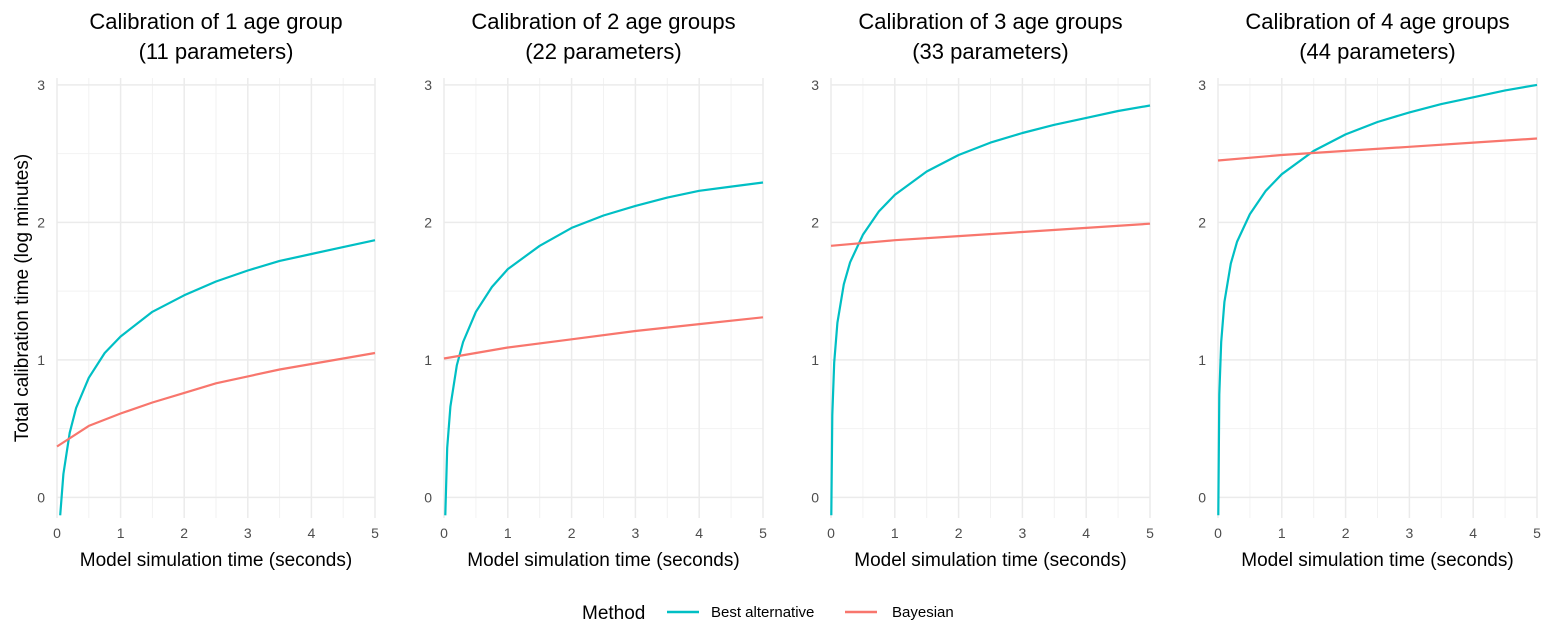  What do you see at coordinates (613, 613) in the screenshot?
I see `legend-title: Method` at bounding box center [613, 613].